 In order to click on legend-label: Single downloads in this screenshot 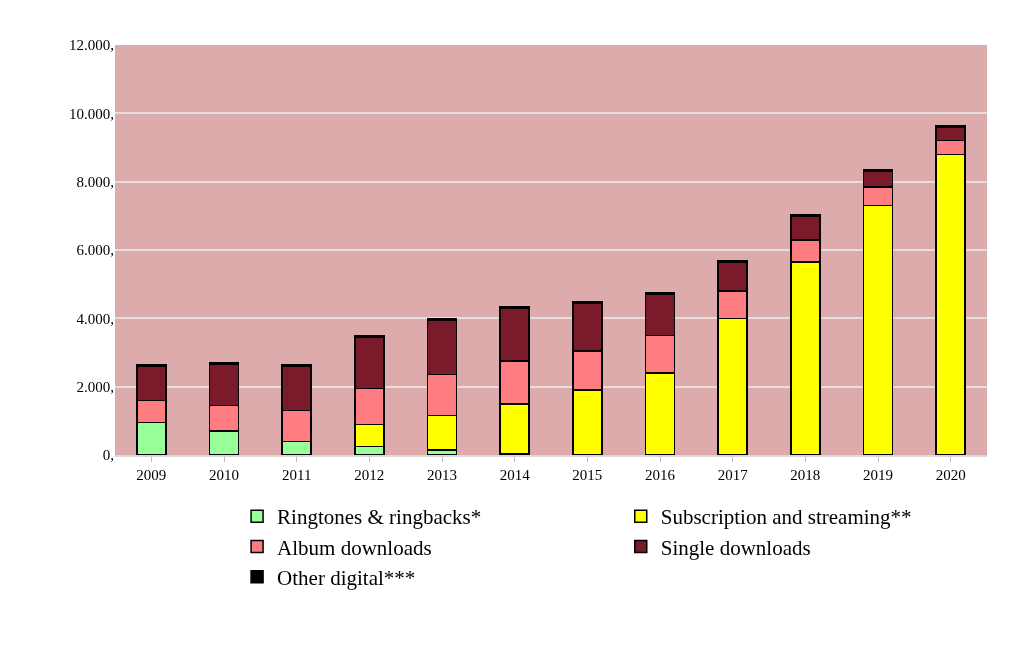, I will do `click(735, 547)`.